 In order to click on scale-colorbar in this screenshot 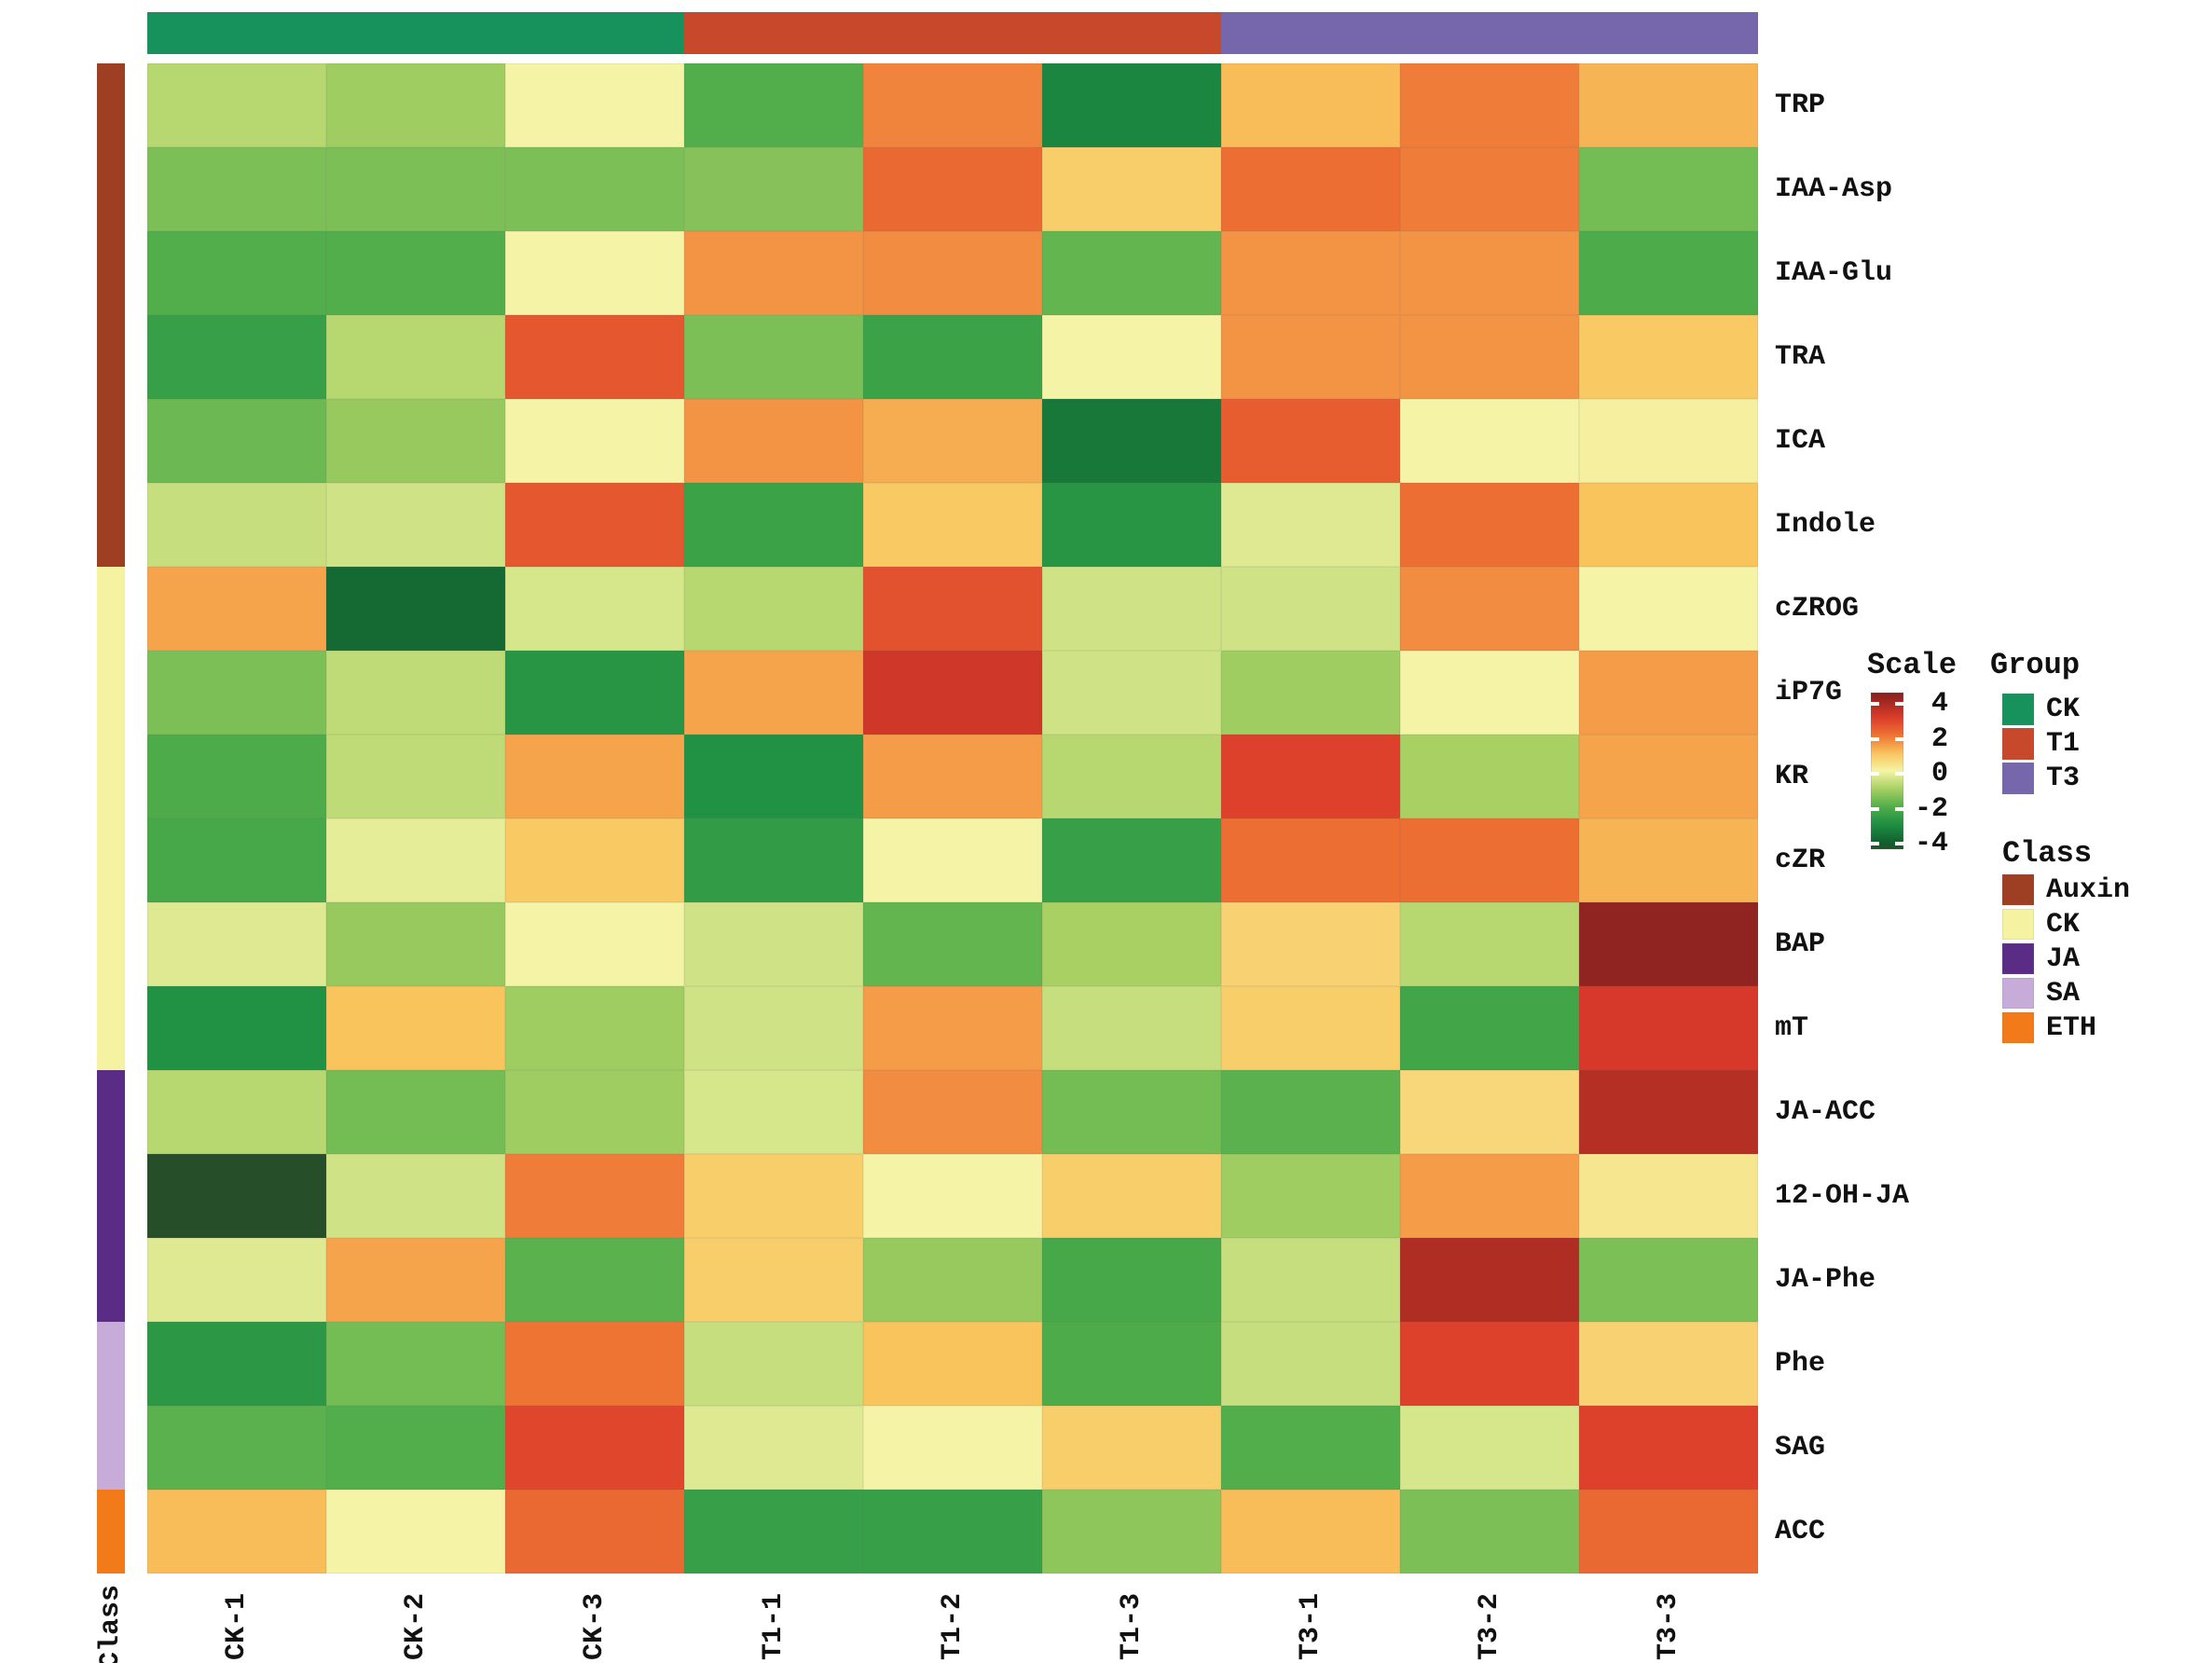, I will do `click(1887, 771)`.